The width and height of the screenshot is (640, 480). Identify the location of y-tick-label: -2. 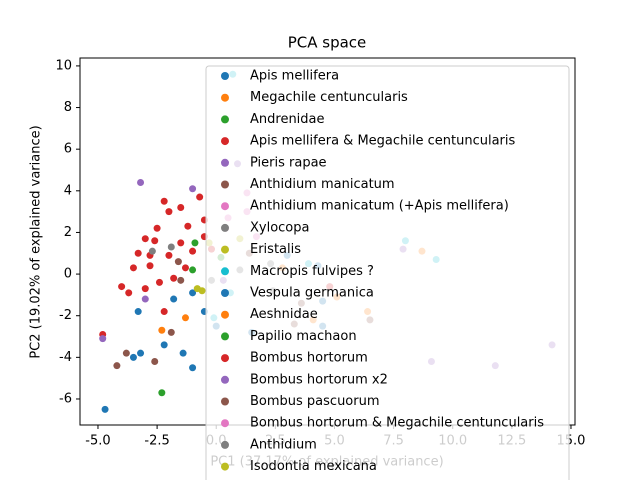
(65, 315).